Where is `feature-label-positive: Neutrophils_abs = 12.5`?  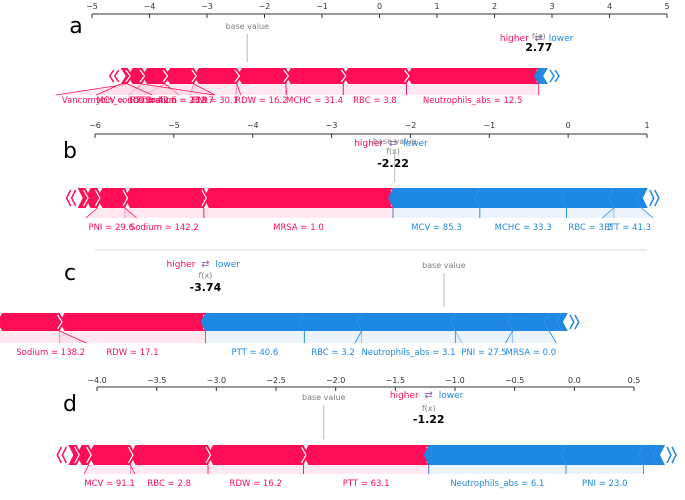
feature-label-positive: Neutrophils_abs = 12.5 is located at coordinates (473, 101).